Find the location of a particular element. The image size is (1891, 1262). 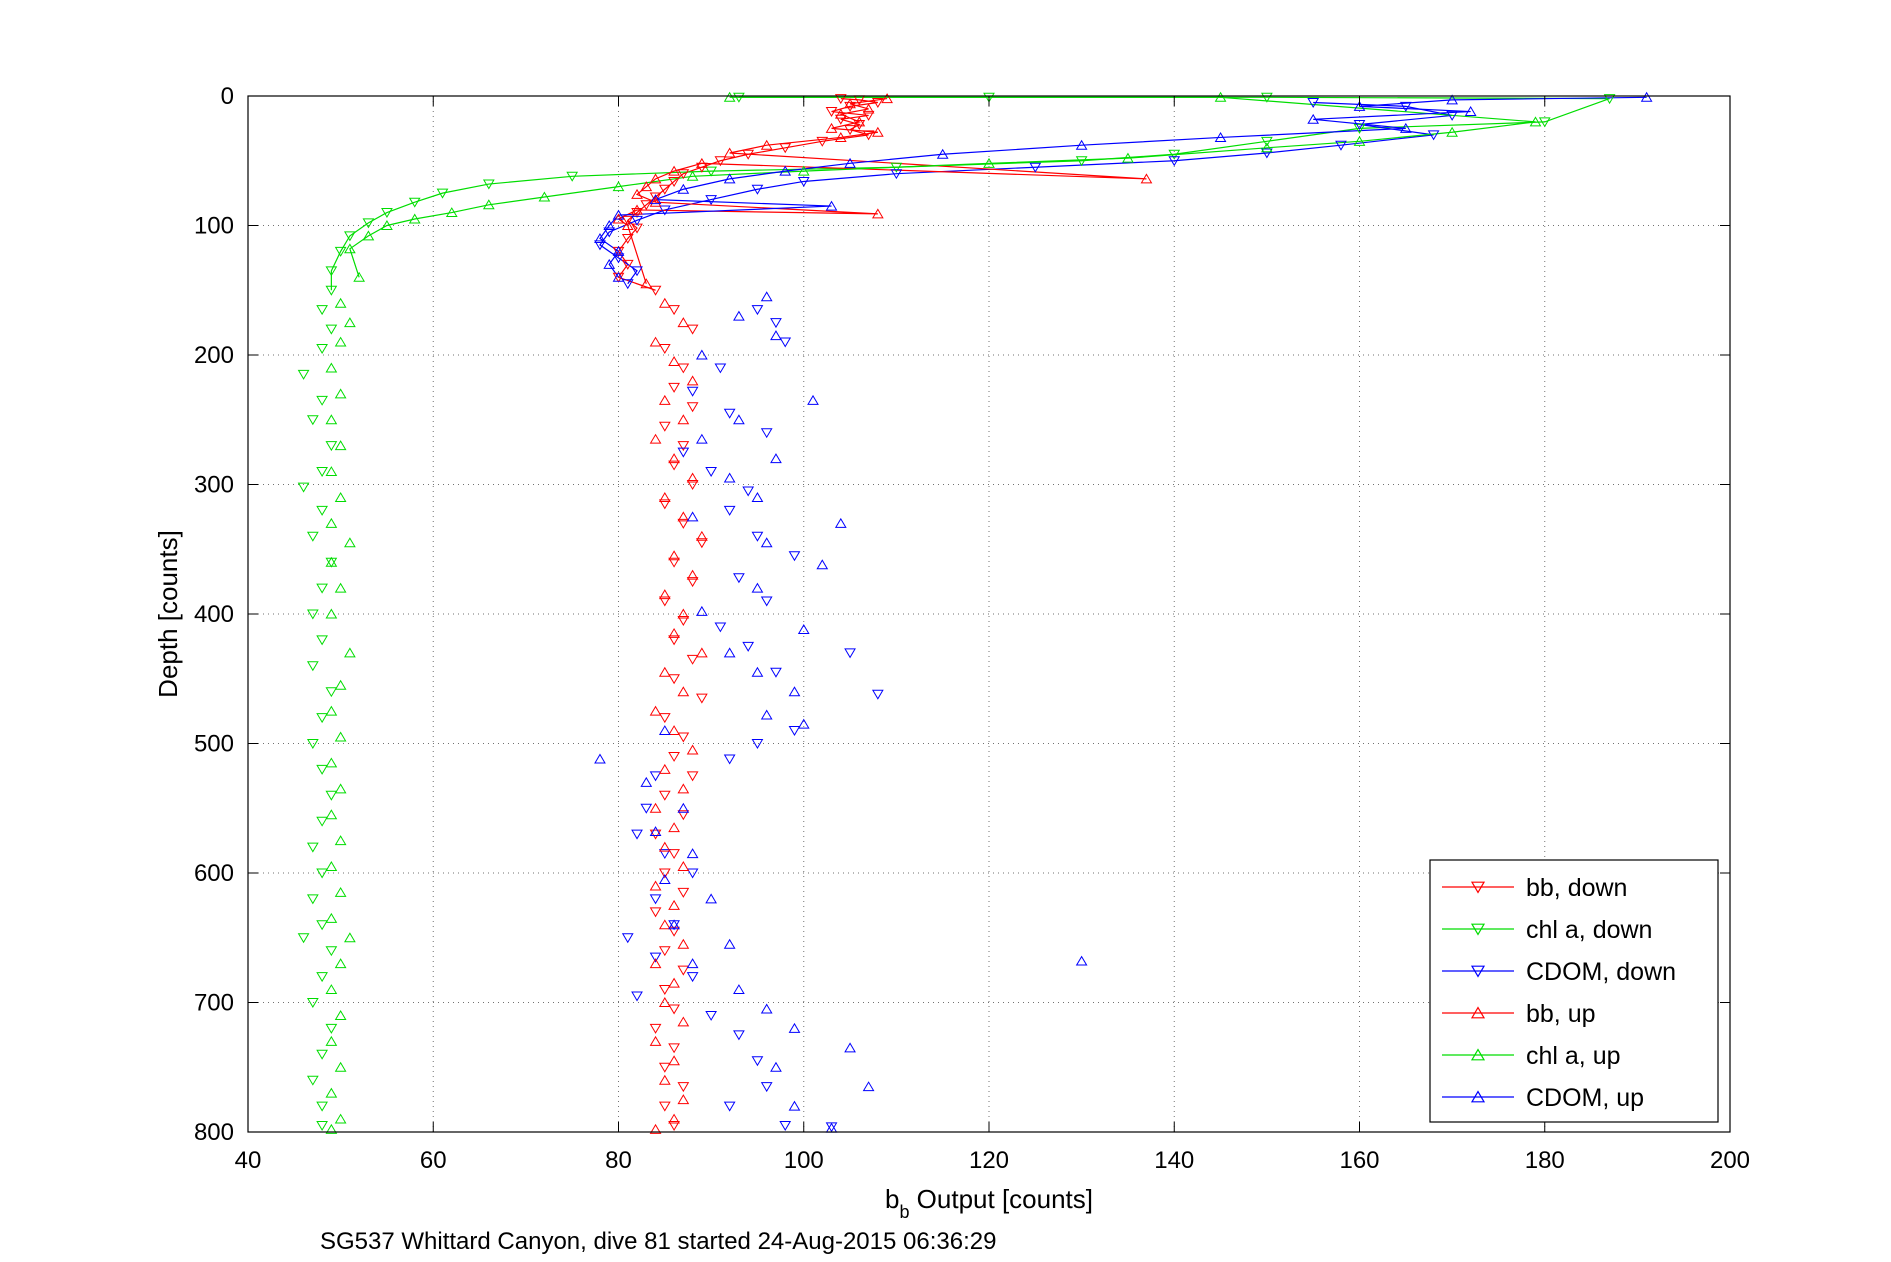

y-tick-label: 400 is located at coordinates (214, 614).